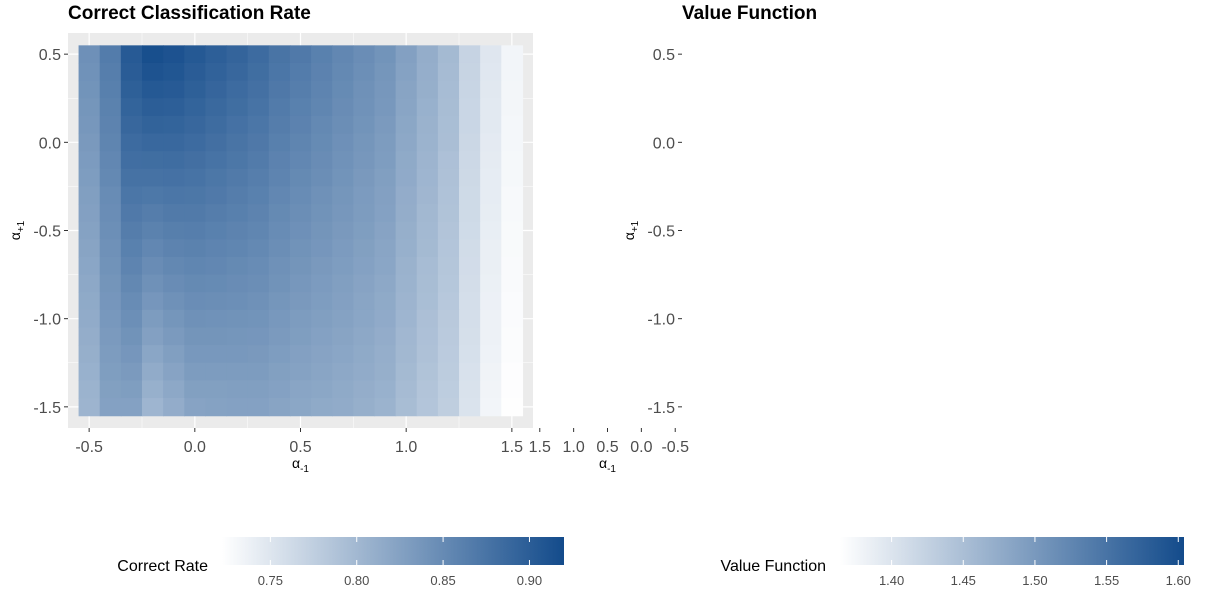  I want to click on y-tick-label: 0.5, so click(664, 55).